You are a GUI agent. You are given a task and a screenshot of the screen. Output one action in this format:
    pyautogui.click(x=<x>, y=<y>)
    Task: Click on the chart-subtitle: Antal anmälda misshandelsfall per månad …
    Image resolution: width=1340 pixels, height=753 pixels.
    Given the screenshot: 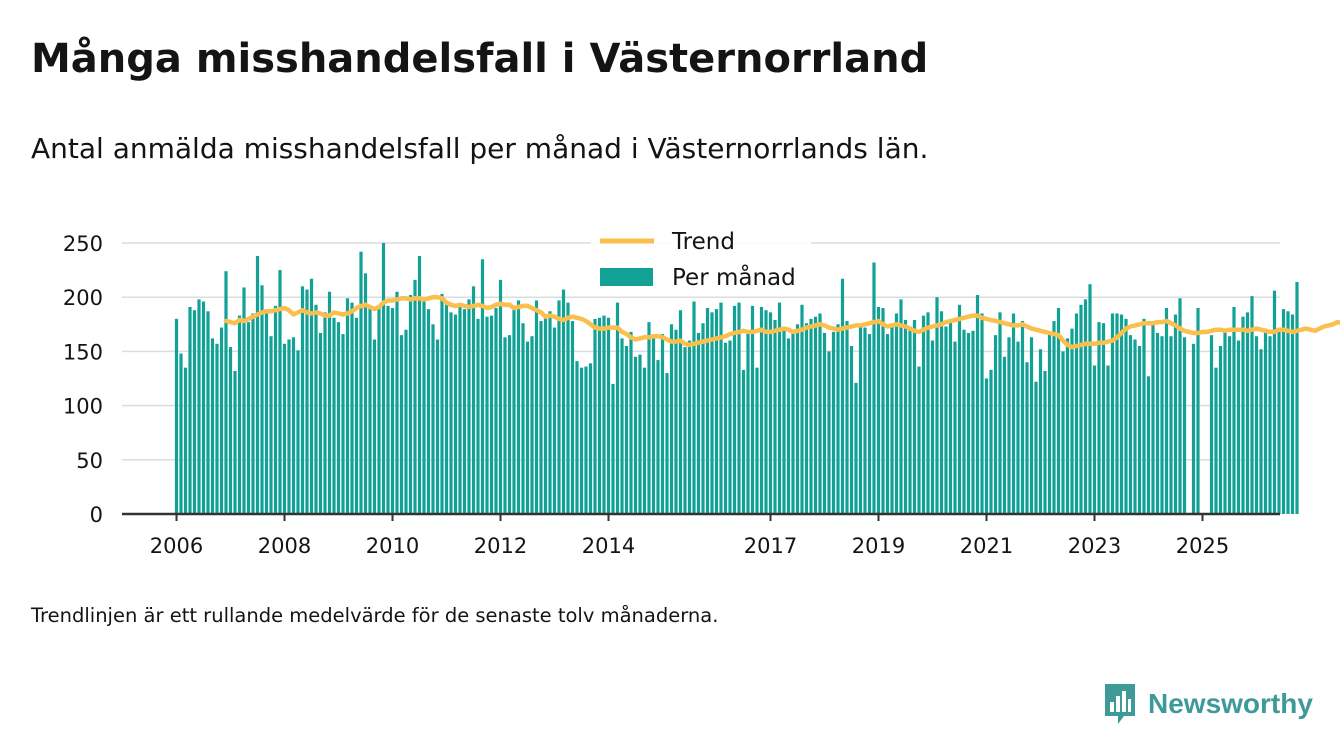 What is the action you would take?
    pyautogui.click(x=480, y=148)
    